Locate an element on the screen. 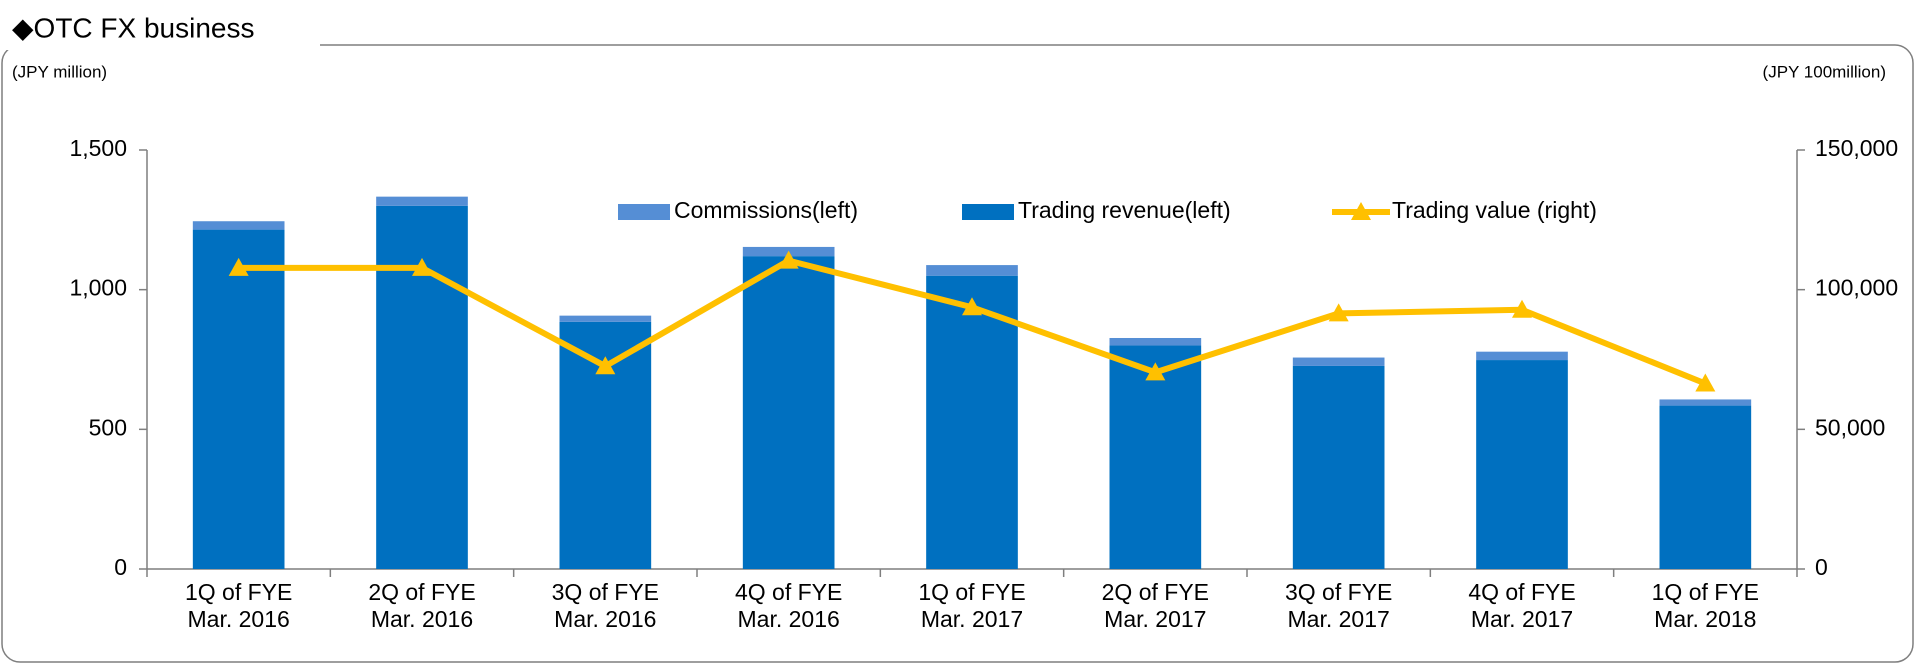 This screenshot has width=1916, height=665. x-tick-label: 2Q of FYE Mar. 2017 is located at coordinates (1155, 605).